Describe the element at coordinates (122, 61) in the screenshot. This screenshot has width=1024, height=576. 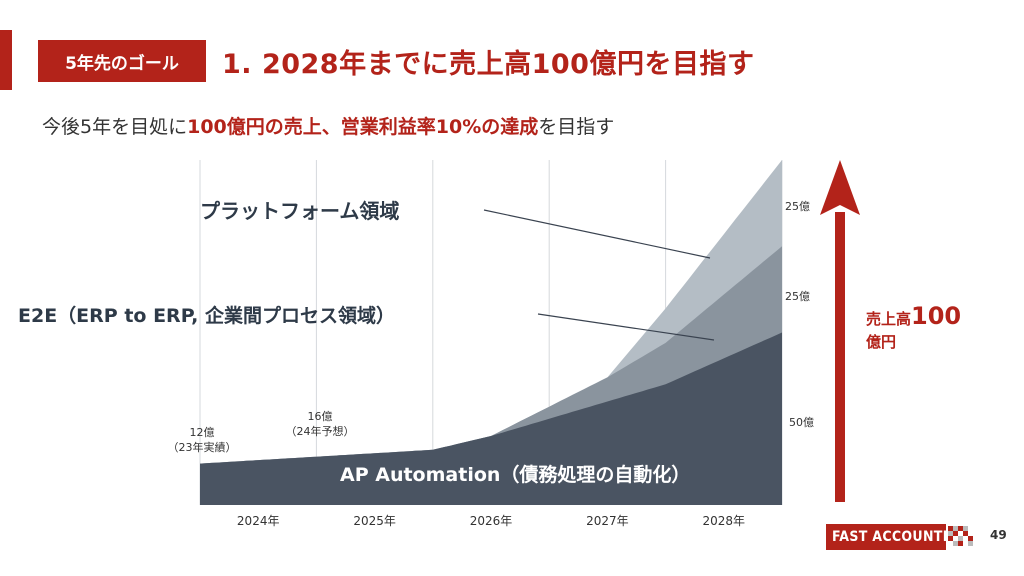
I see `goal-tag: 5年先のゴール` at that location.